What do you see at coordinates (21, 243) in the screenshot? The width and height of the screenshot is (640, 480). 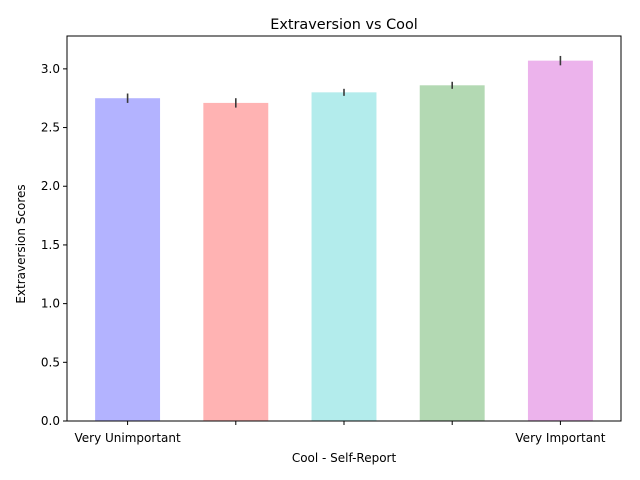 I see `y-axis-label: Extraversion Scores` at bounding box center [21, 243].